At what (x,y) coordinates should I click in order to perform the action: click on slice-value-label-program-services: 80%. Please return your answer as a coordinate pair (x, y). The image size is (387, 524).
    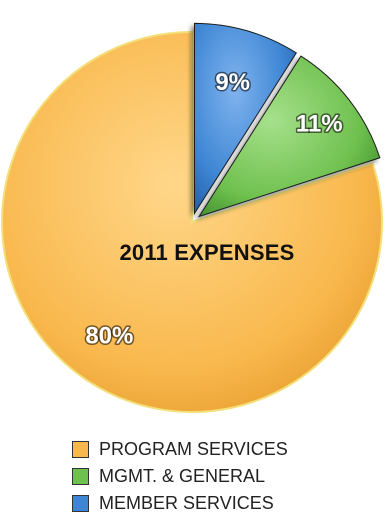
    Looking at the image, I should click on (109, 336).